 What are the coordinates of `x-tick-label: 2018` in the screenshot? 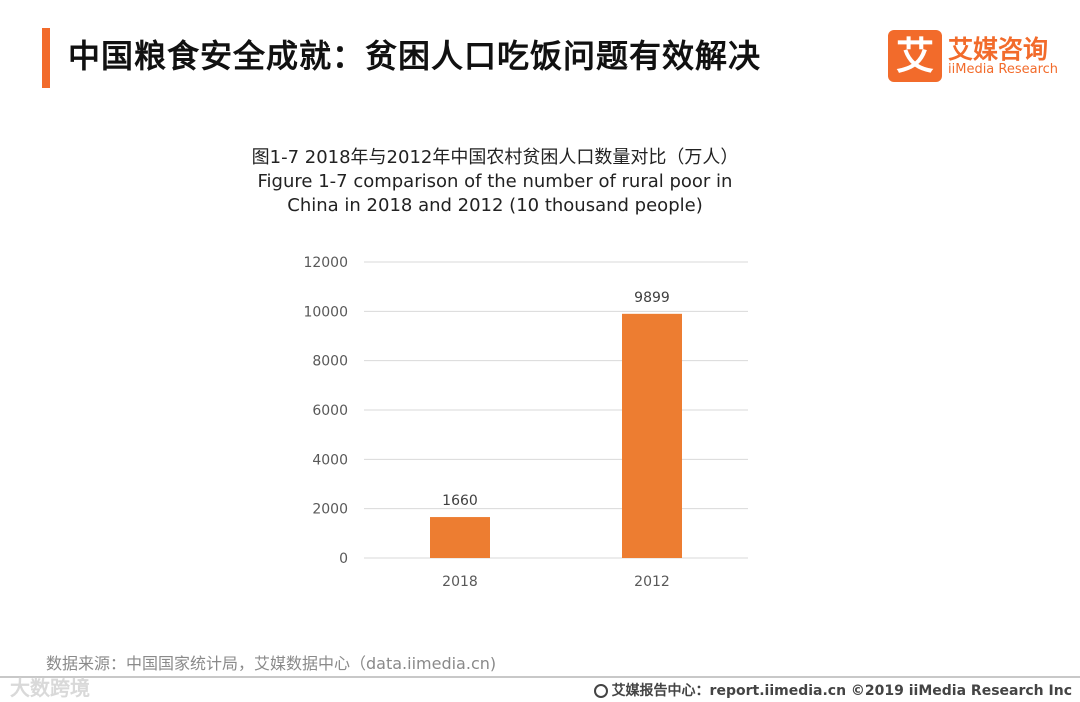 It's located at (460, 582).